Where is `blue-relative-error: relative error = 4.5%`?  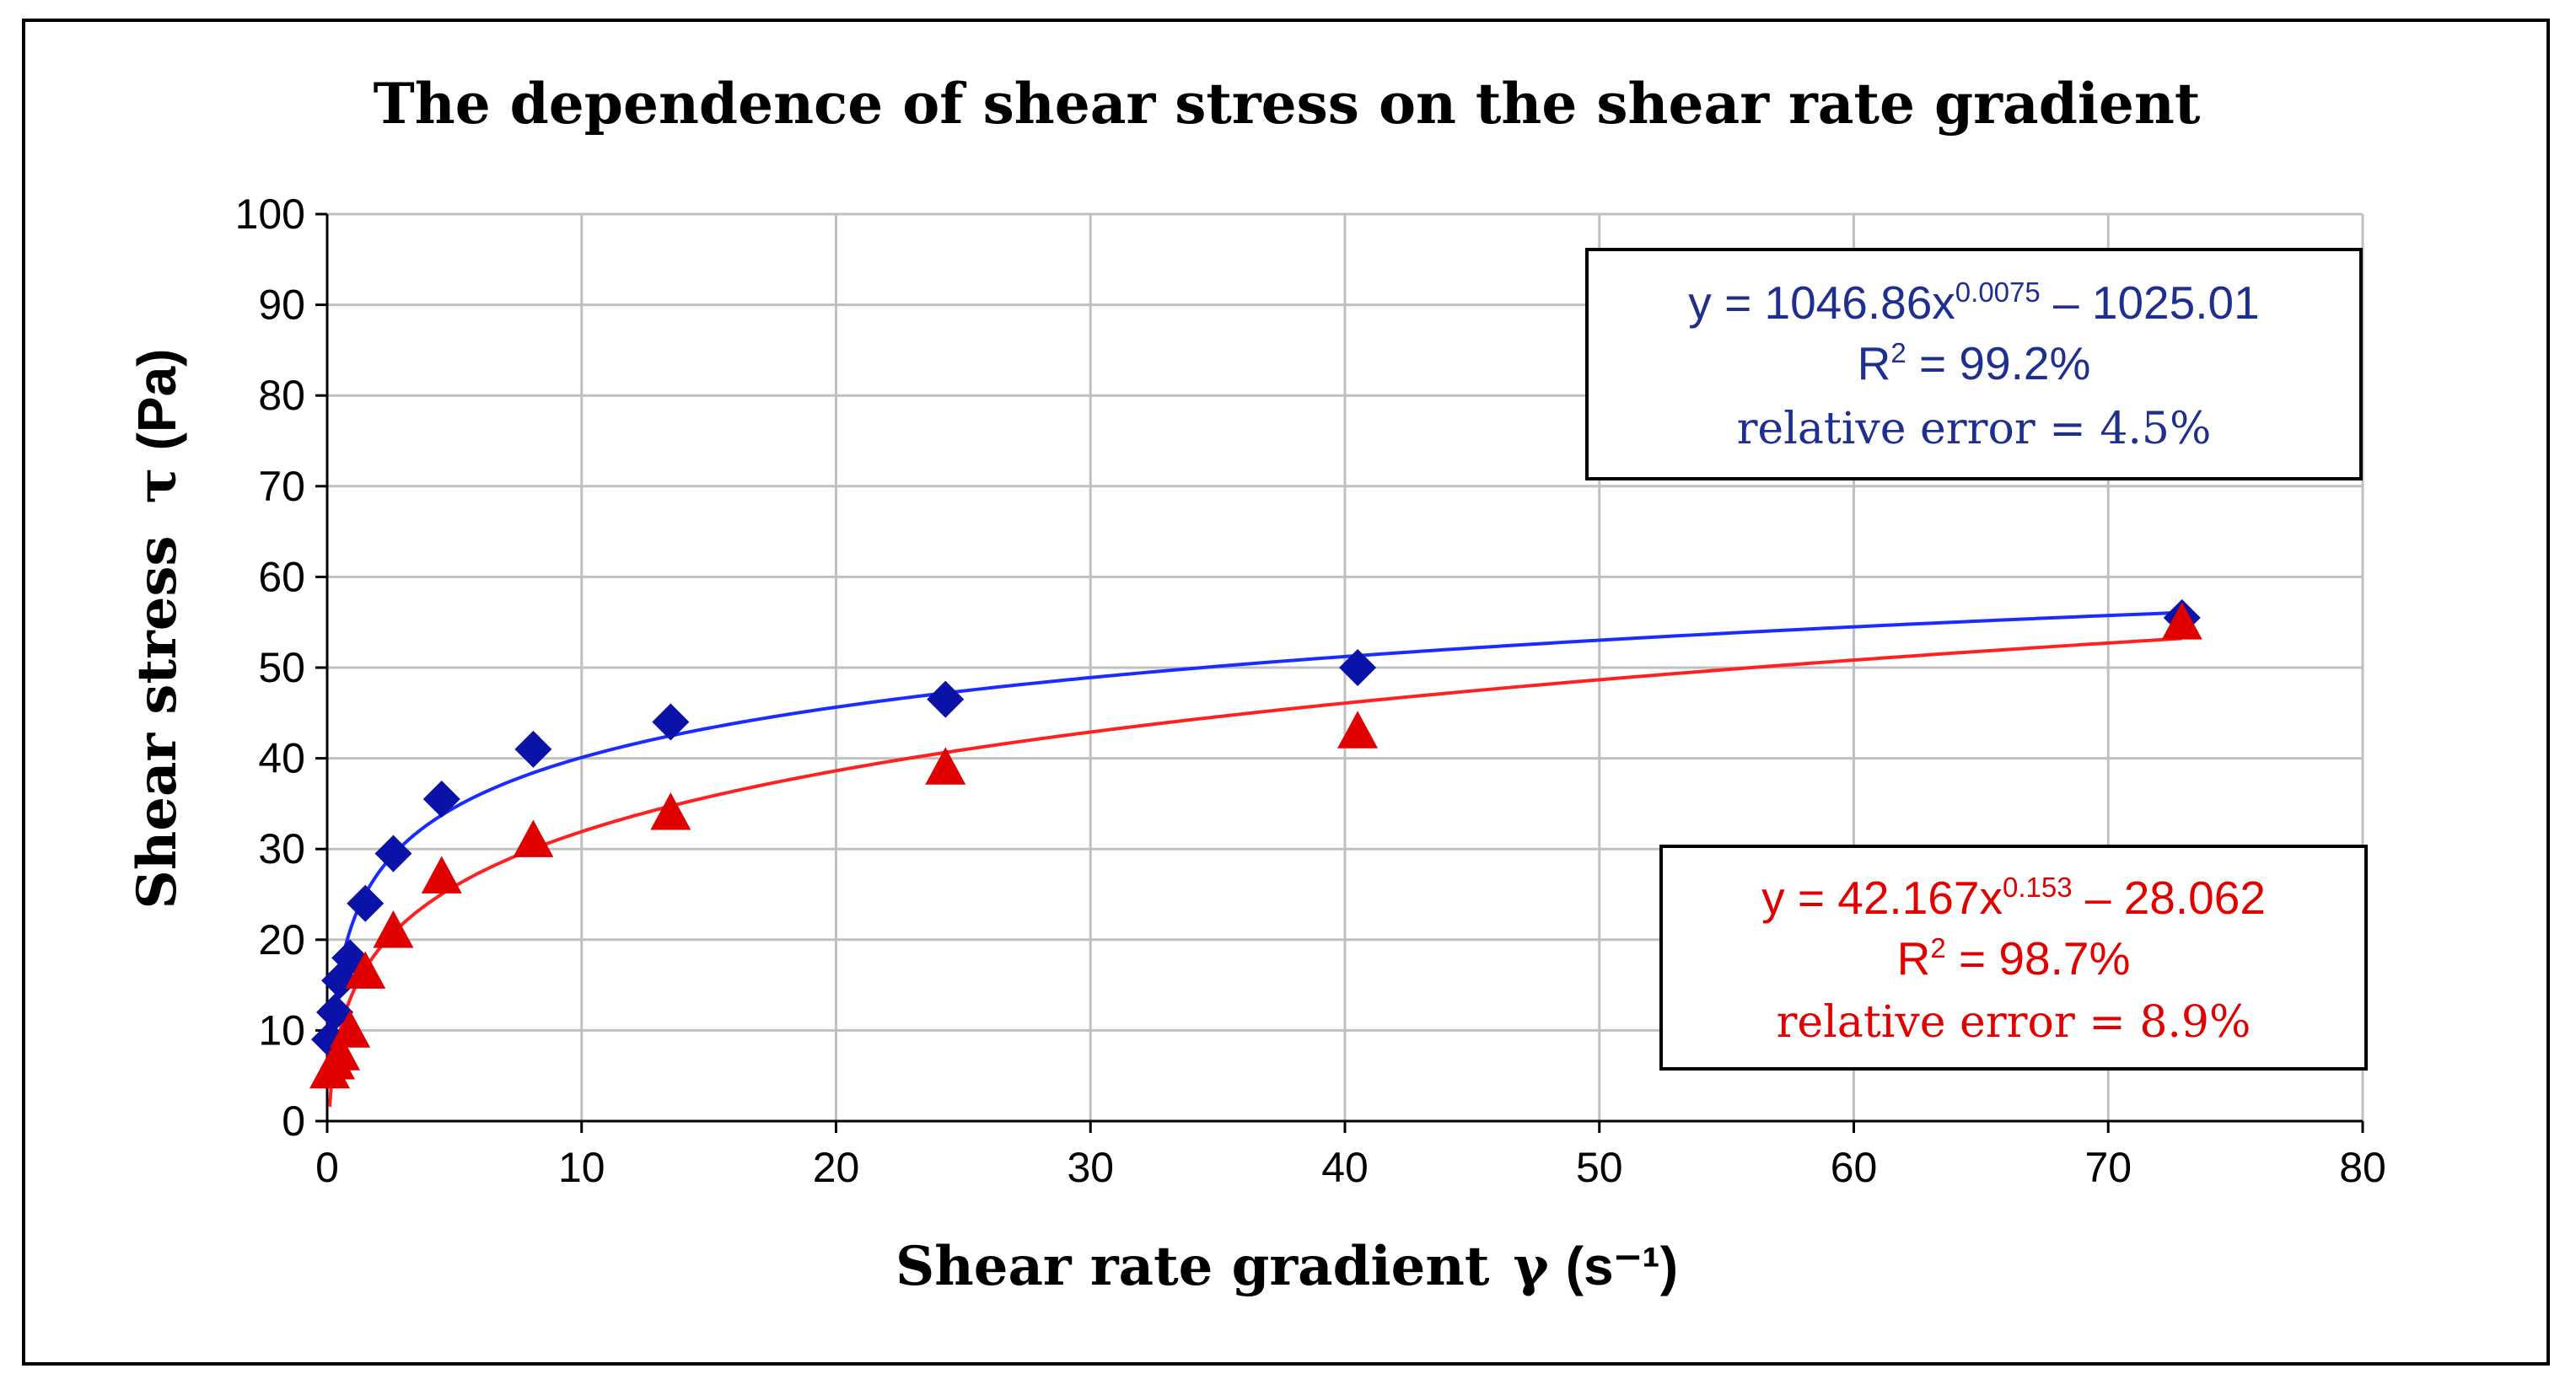 blue-relative-error: relative error = 4.5% is located at coordinates (1974, 429).